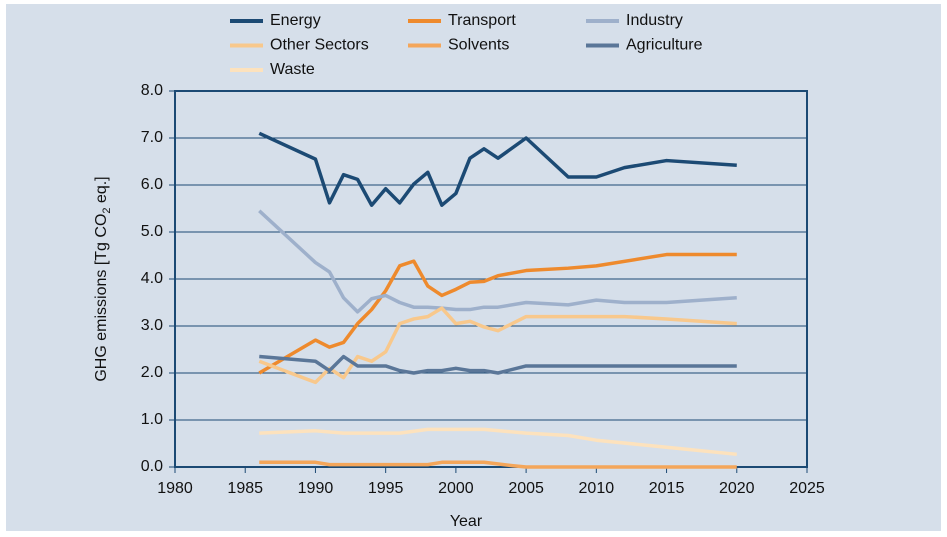 This screenshot has height=537, width=947. I want to click on x-tick-label: 1985, so click(245, 488).